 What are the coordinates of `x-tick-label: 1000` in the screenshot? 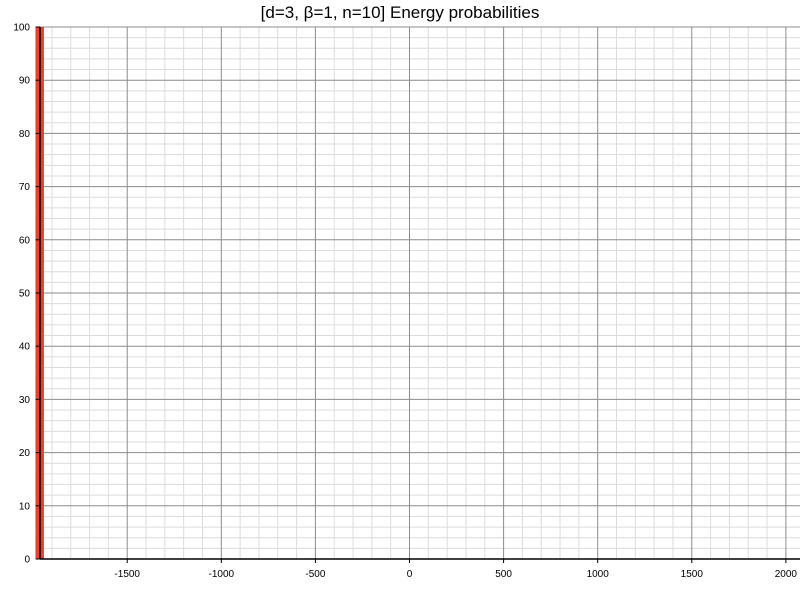 It's located at (598, 574).